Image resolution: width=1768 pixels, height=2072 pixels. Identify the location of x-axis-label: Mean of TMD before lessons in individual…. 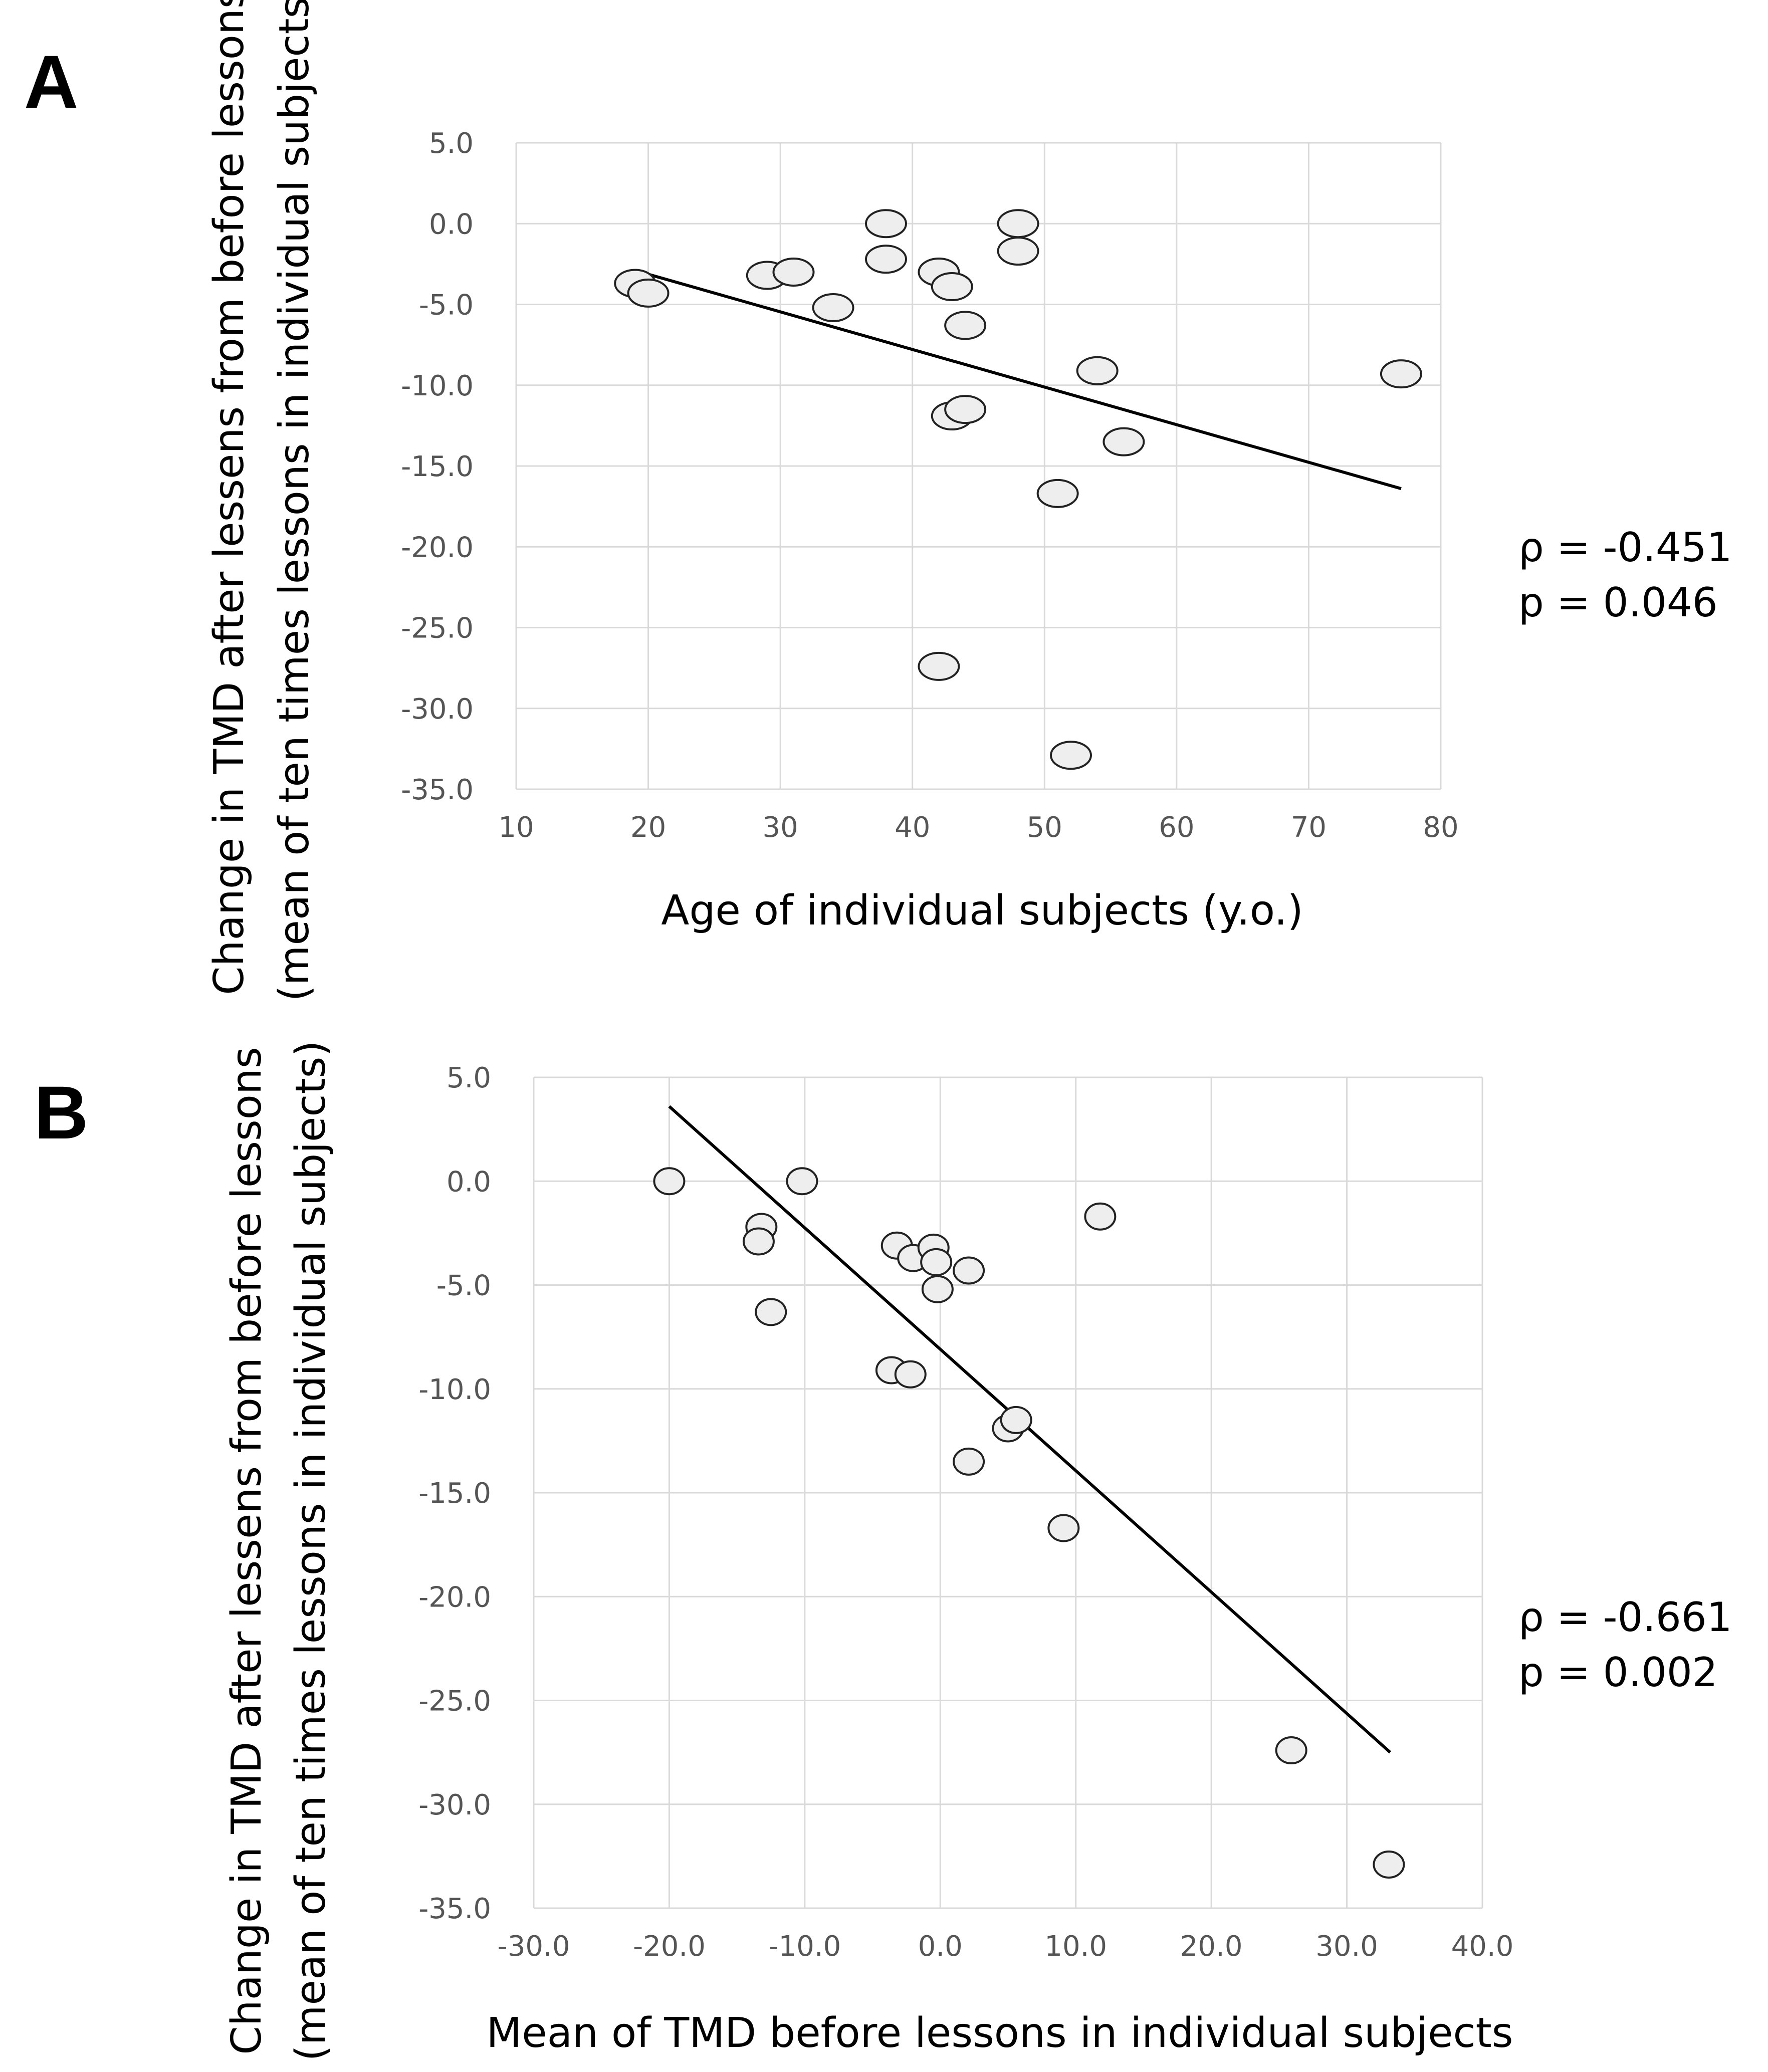
(1000, 2033).